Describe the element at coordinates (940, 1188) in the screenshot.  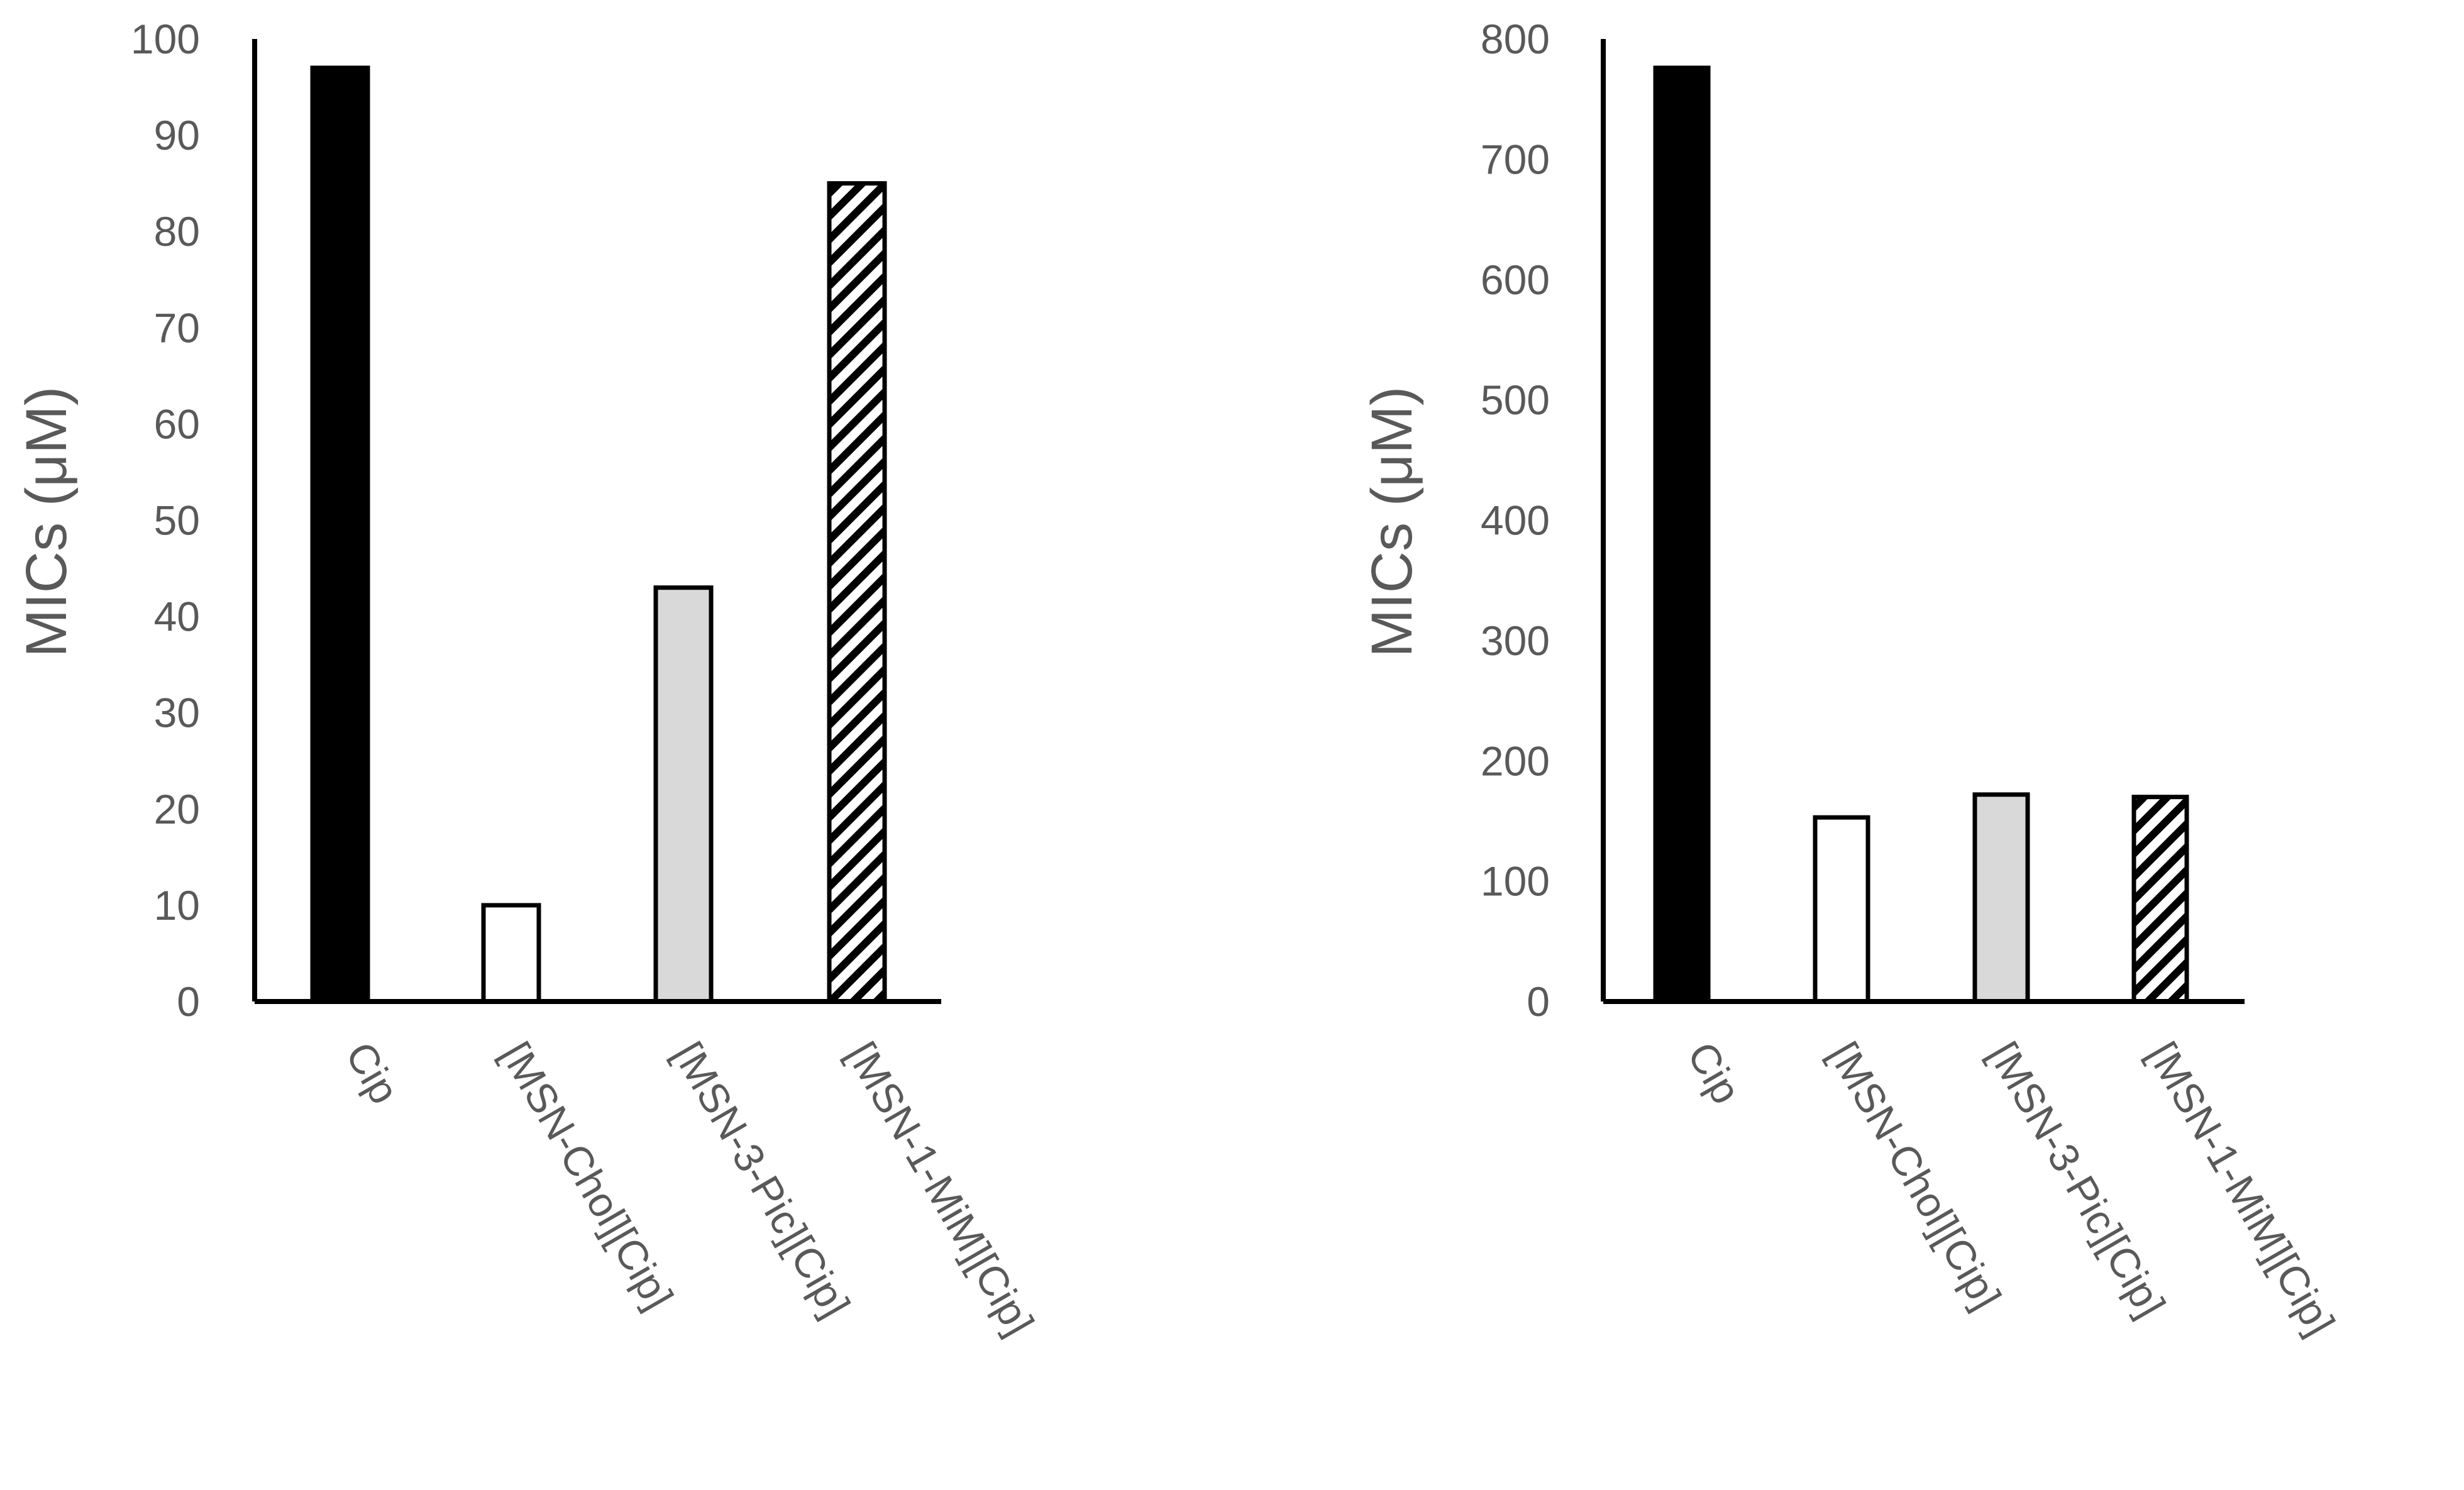
I see `left-category-label: [MSN-1-MiM][Cip]` at that location.